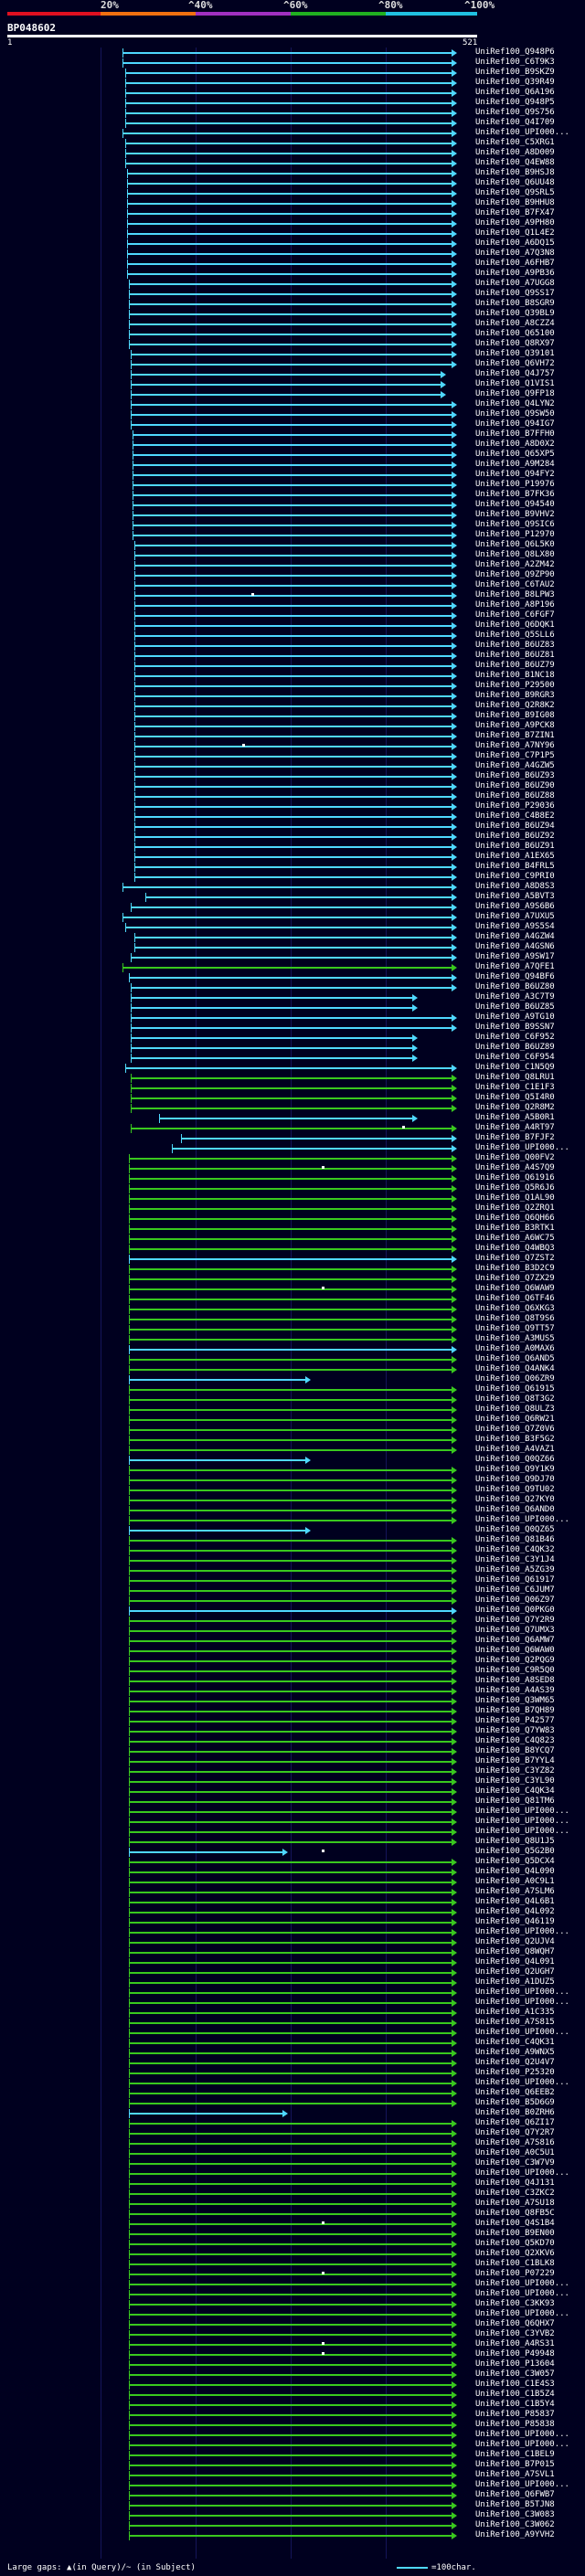 This screenshot has height=2576, width=585. Describe the element at coordinates (515, 1348) in the screenshot. I see `hit-accession-link: UniRef100_A0MAX6` at that location.